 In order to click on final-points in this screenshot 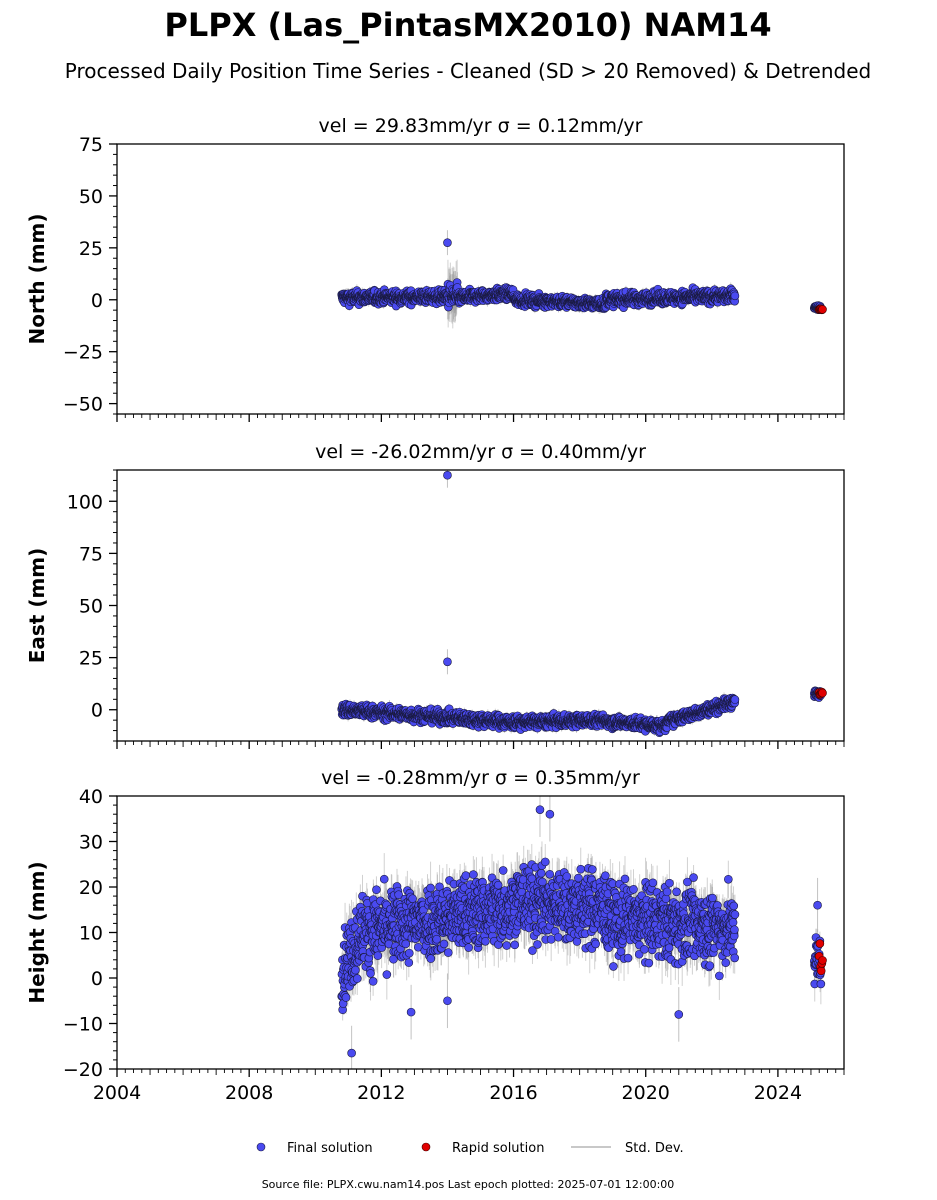, I will do `click(581, 276)`.